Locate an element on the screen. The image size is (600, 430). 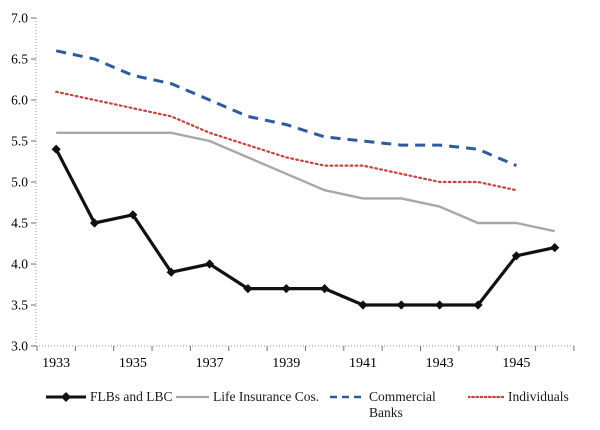
y-axis-label: 6.0 is located at coordinates (19, 100).